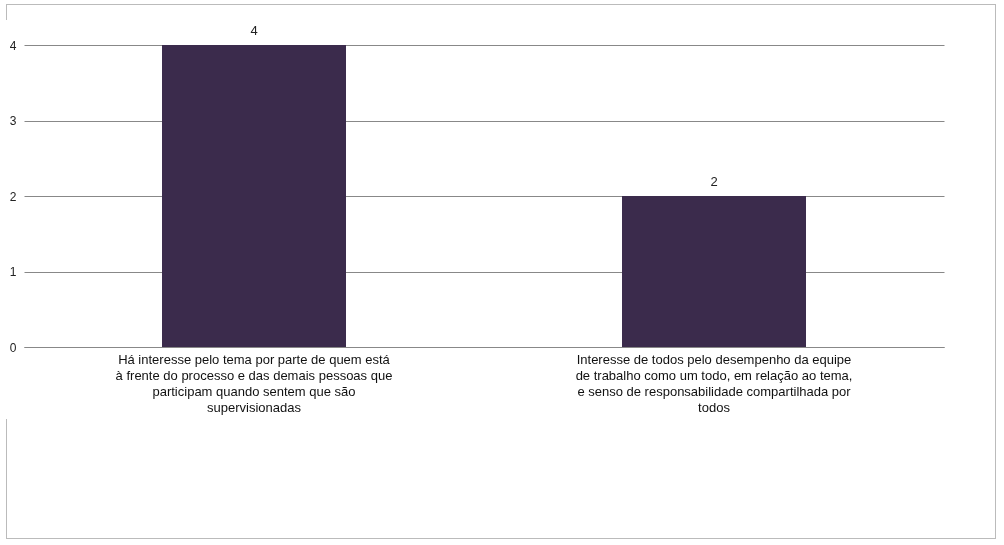  I want to click on data-label: 4, so click(254, 30).